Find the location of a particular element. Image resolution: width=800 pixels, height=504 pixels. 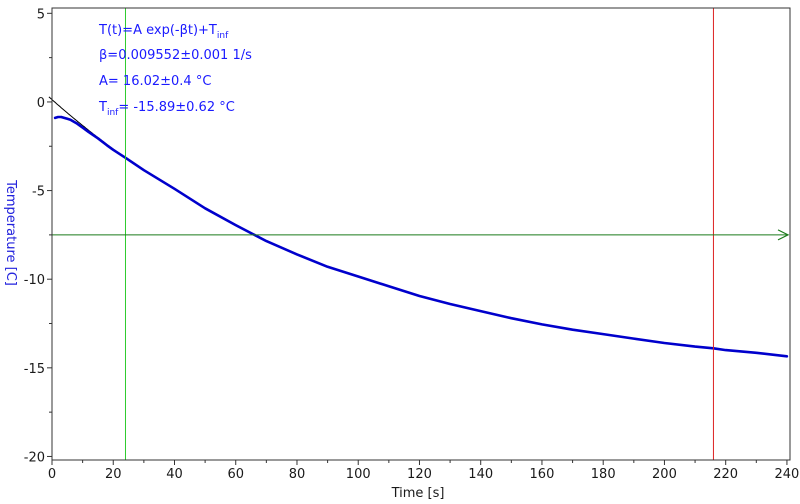

x-tick-label-80: 80 is located at coordinates (297, 474).